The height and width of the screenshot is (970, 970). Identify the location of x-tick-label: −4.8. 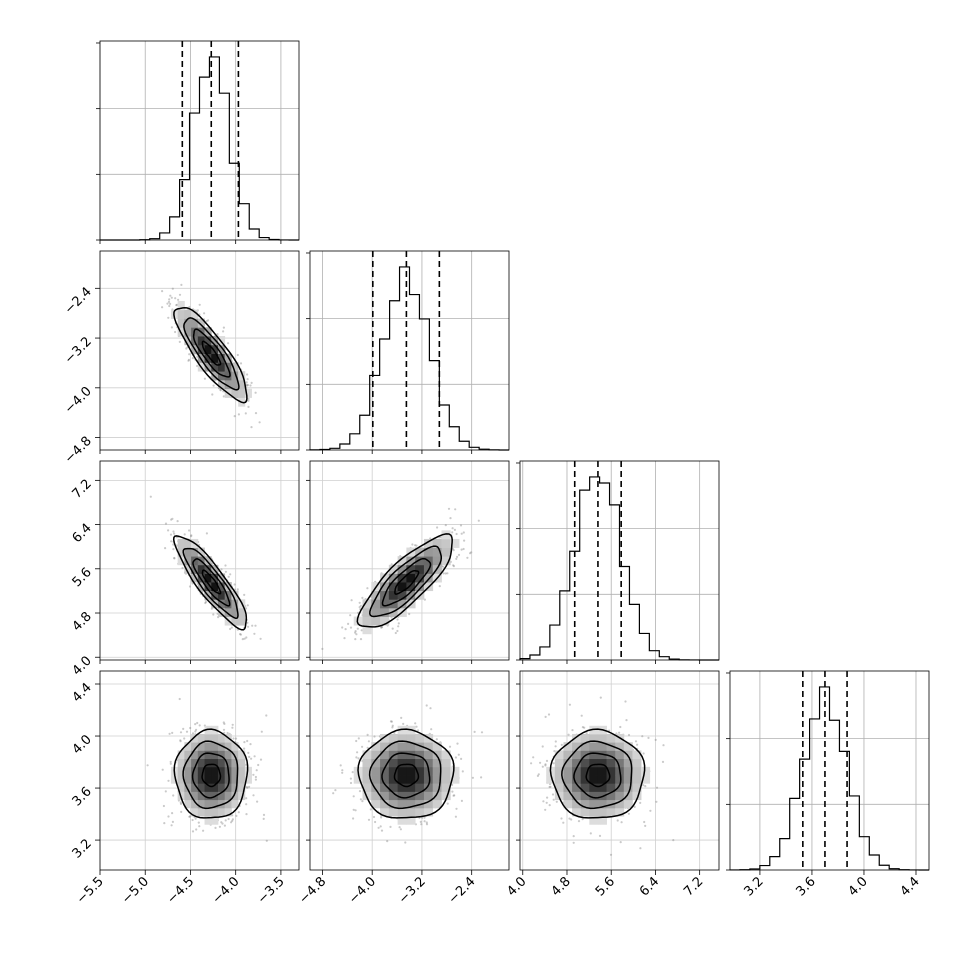
(312, 890).